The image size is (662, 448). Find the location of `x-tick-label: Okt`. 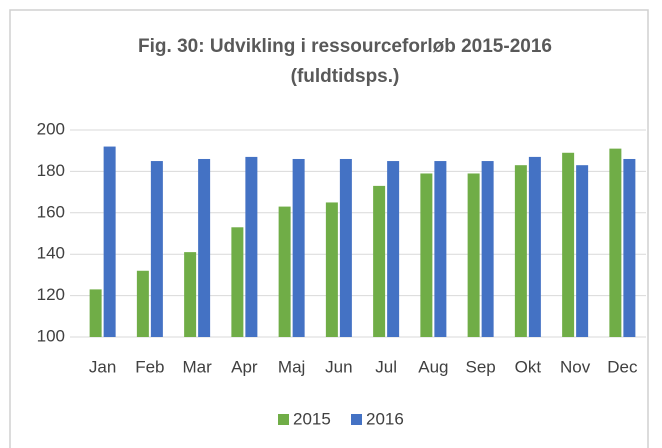

x-tick-label: Okt is located at coordinates (528, 366).